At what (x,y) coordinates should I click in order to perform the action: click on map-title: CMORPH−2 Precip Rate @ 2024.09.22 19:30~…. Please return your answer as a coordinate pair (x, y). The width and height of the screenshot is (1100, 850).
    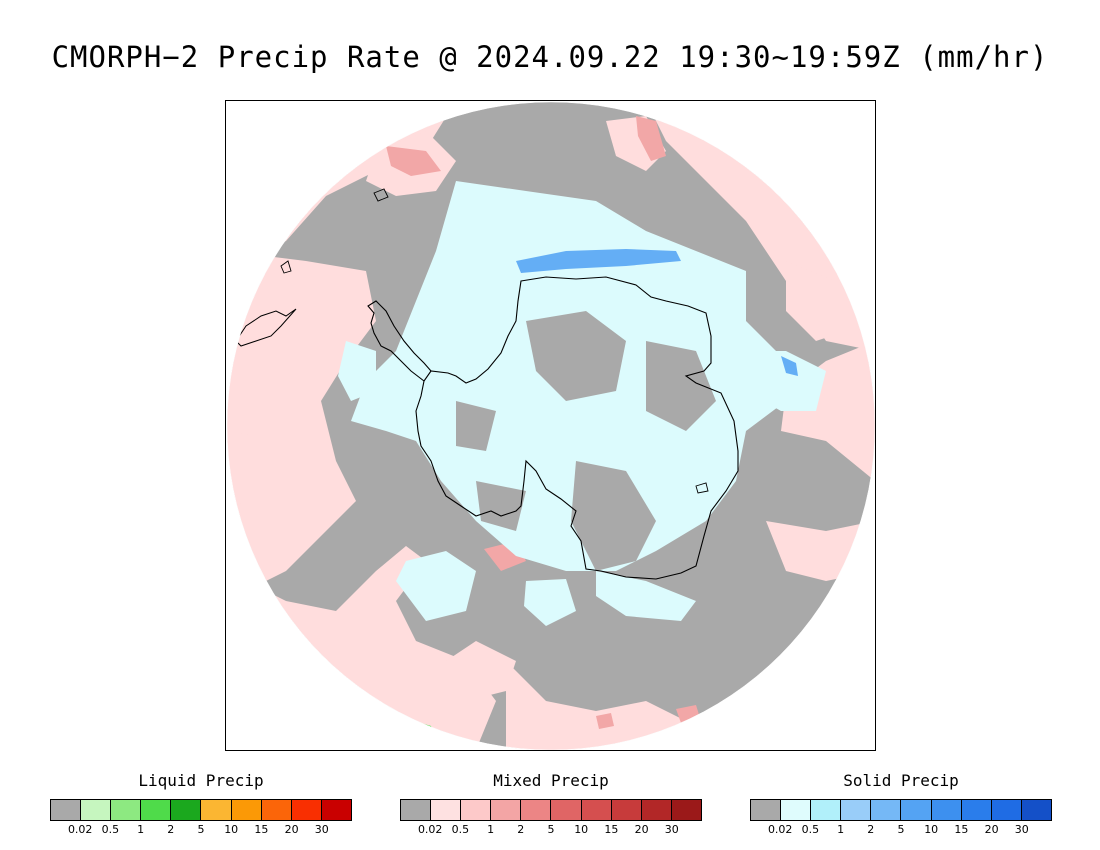
    Looking at the image, I should click on (550, 57).